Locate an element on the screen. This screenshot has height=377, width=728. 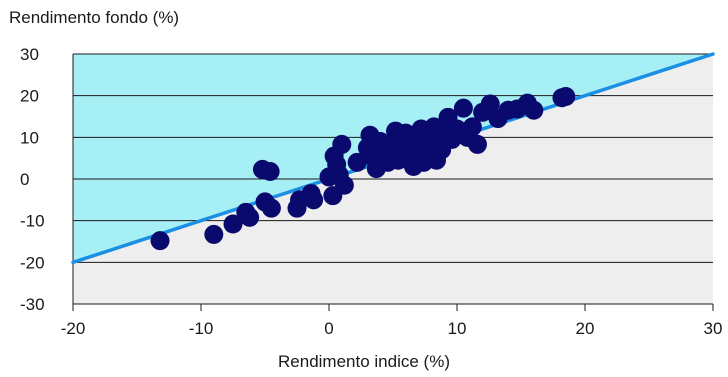
y-tick-label: 20 is located at coordinates (29, 96).